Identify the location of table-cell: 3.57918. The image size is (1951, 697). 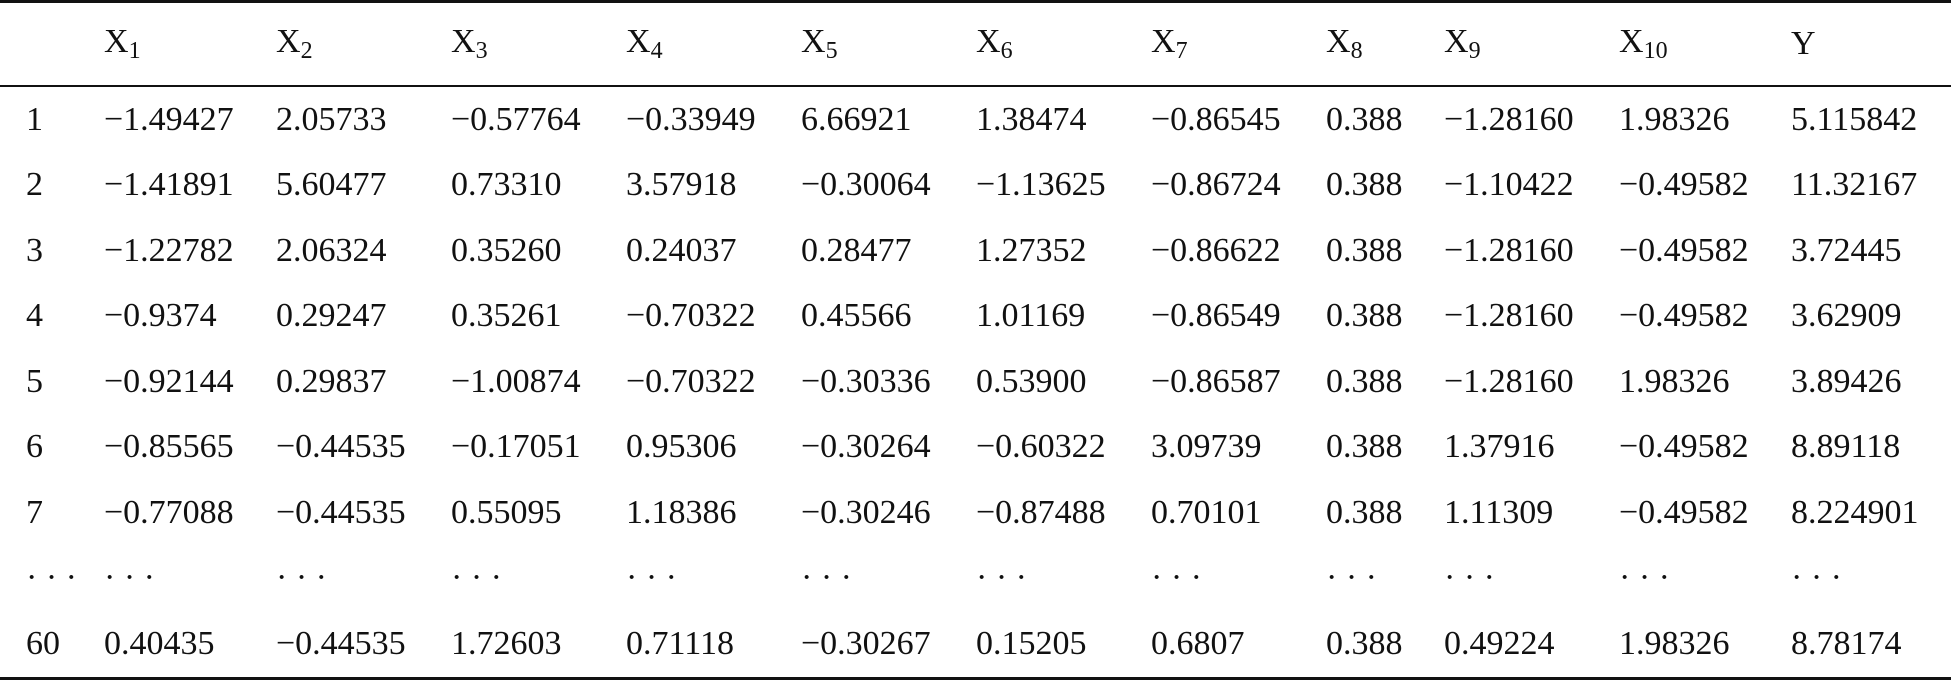
(681, 185).